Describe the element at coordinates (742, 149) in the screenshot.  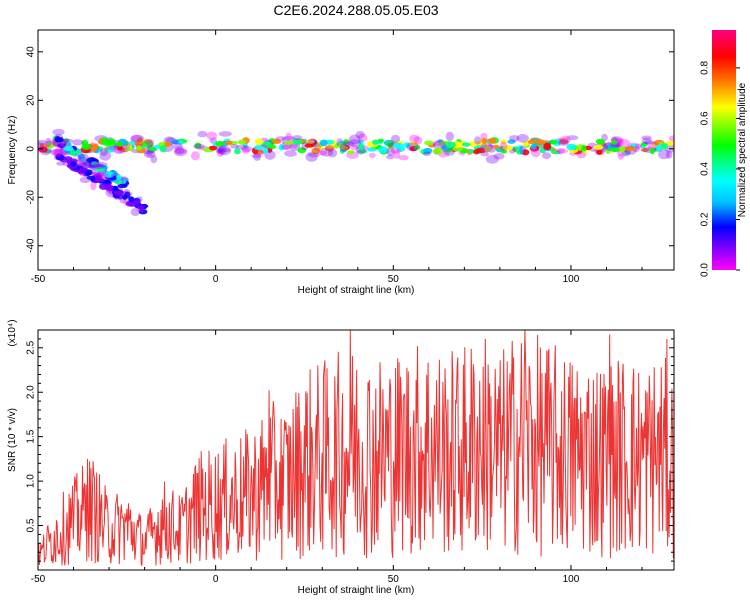
I see `colorbar-label: Normalized spectral amplitude` at that location.